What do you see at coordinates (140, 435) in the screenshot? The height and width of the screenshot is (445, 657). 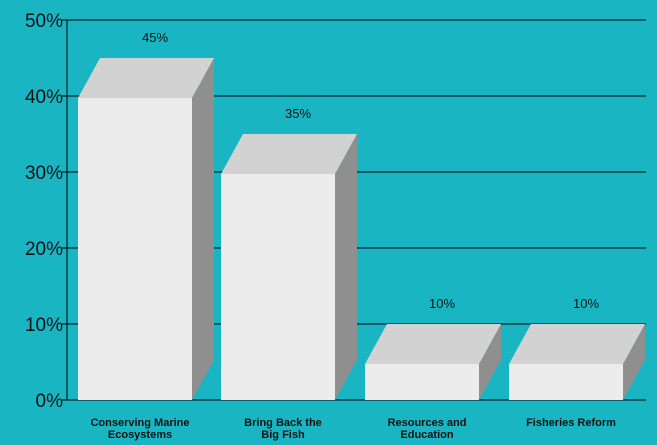 I see `category-label: Ecosystems` at bounding box center [140, 435].